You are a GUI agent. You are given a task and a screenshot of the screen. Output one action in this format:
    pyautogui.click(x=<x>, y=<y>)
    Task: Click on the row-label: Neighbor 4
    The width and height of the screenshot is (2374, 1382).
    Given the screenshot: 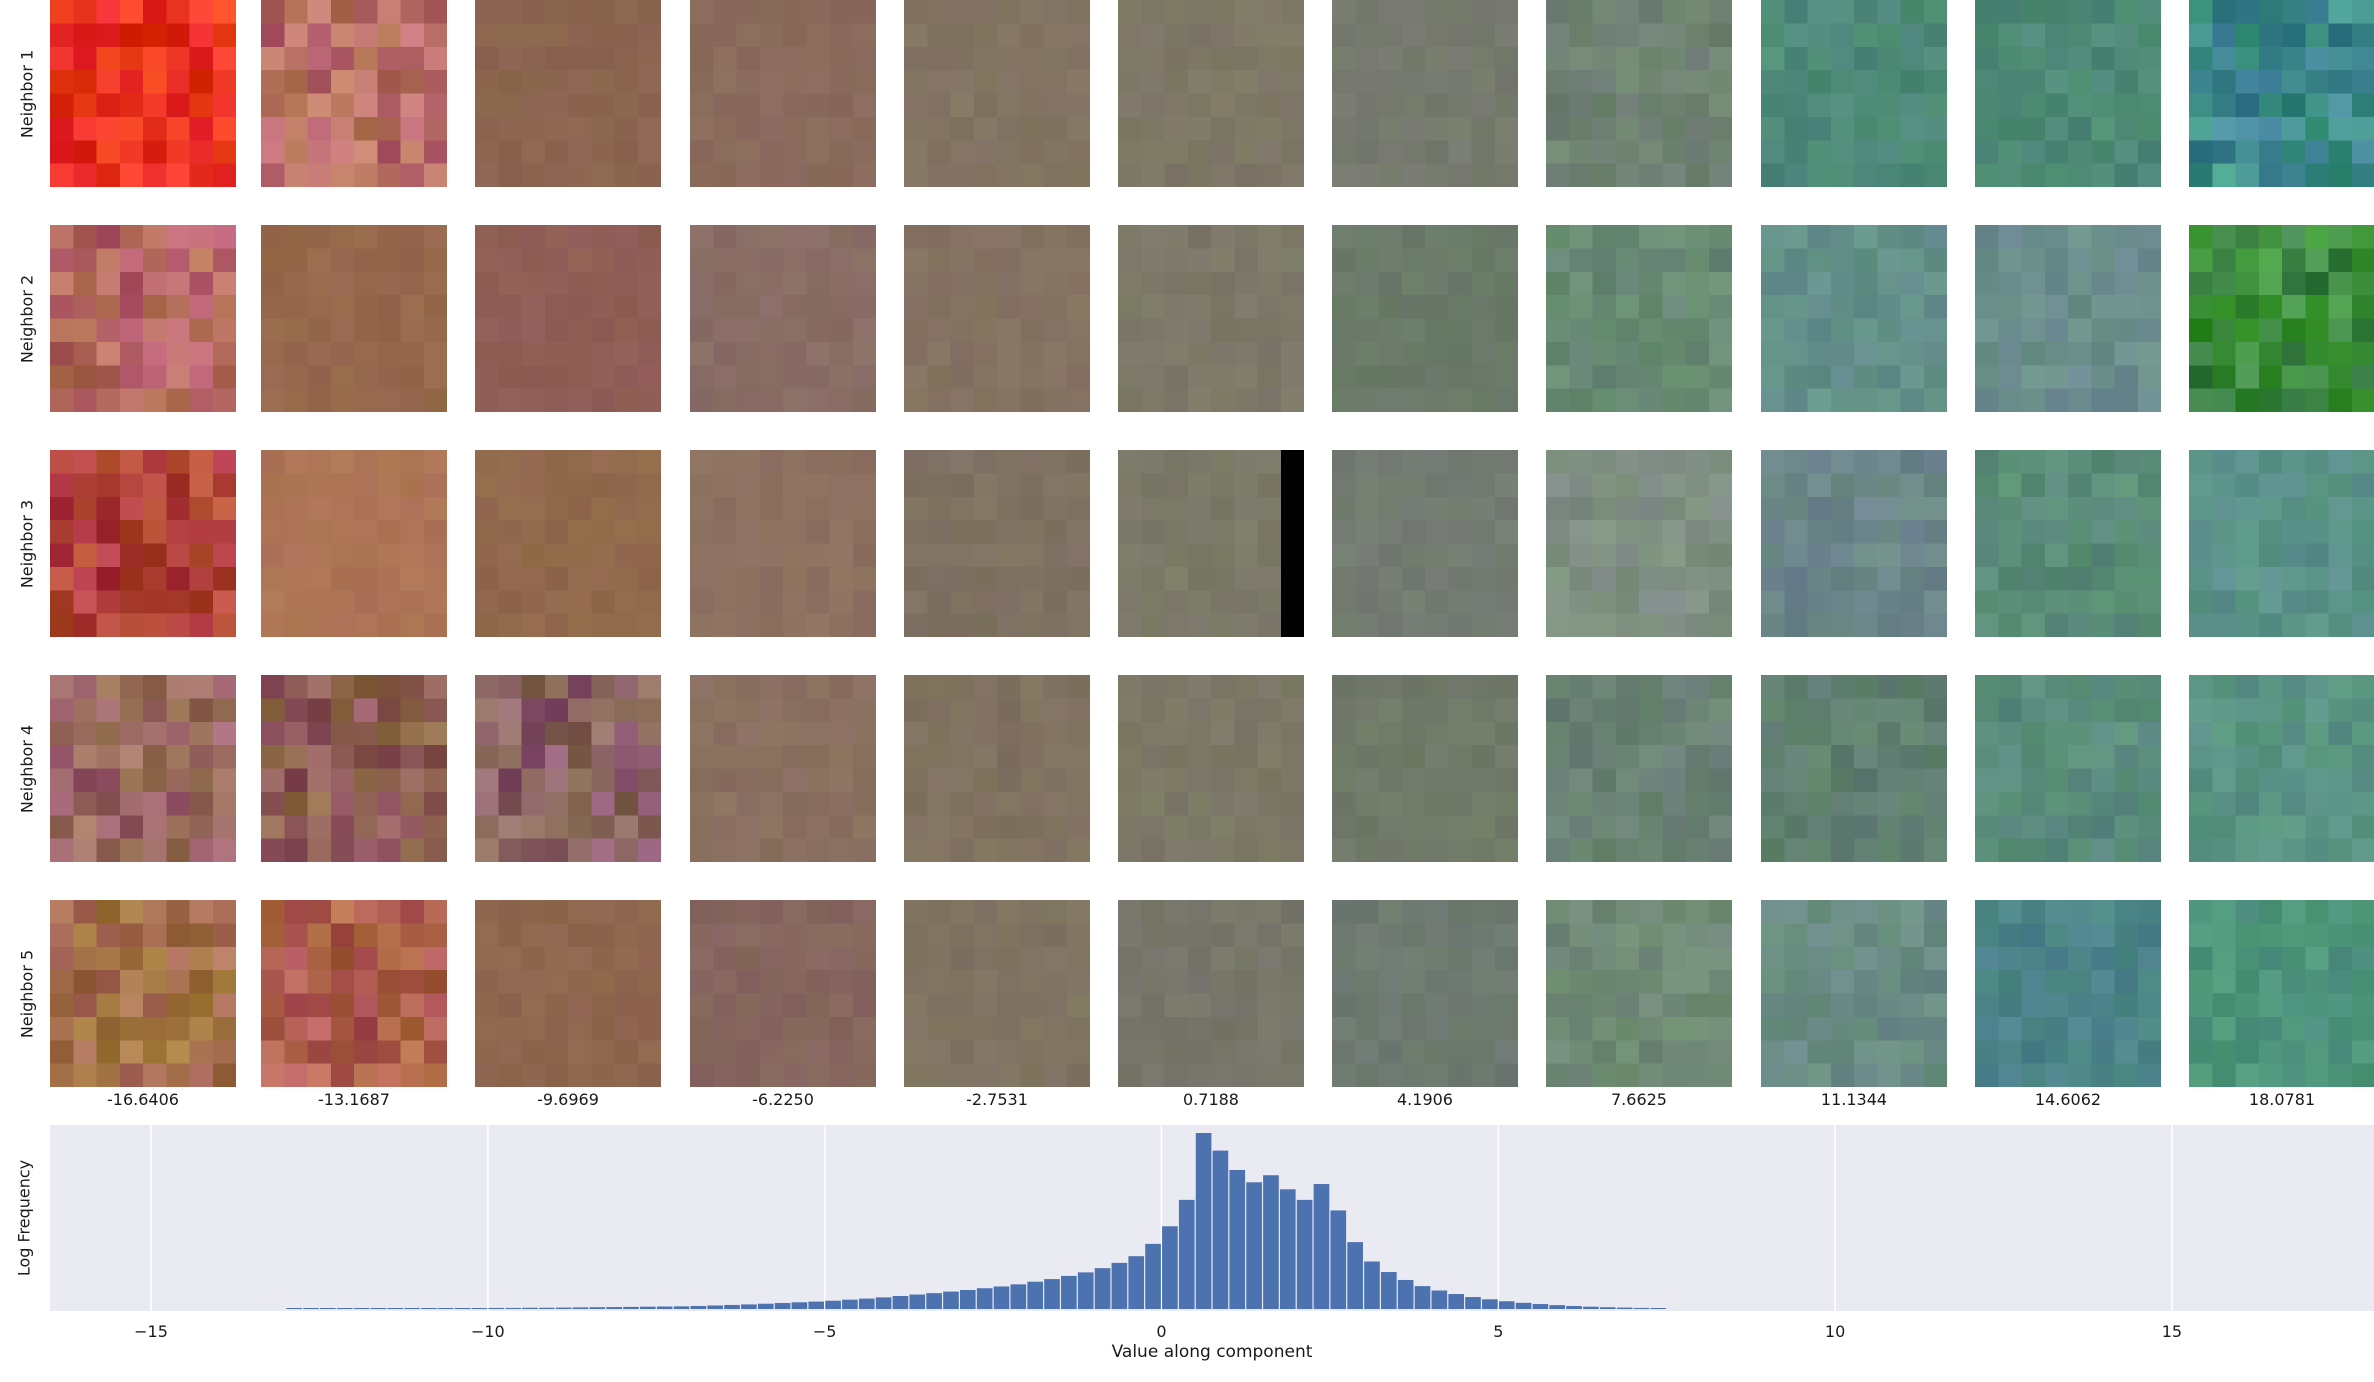 What is the action you would take?
    pyautogui.click(x=27, y=768)
    